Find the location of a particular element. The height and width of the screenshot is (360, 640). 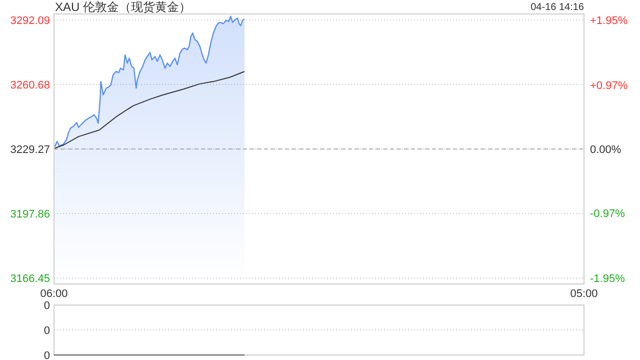

text: 04-16 14:16 is located at coordinates (557, 7).